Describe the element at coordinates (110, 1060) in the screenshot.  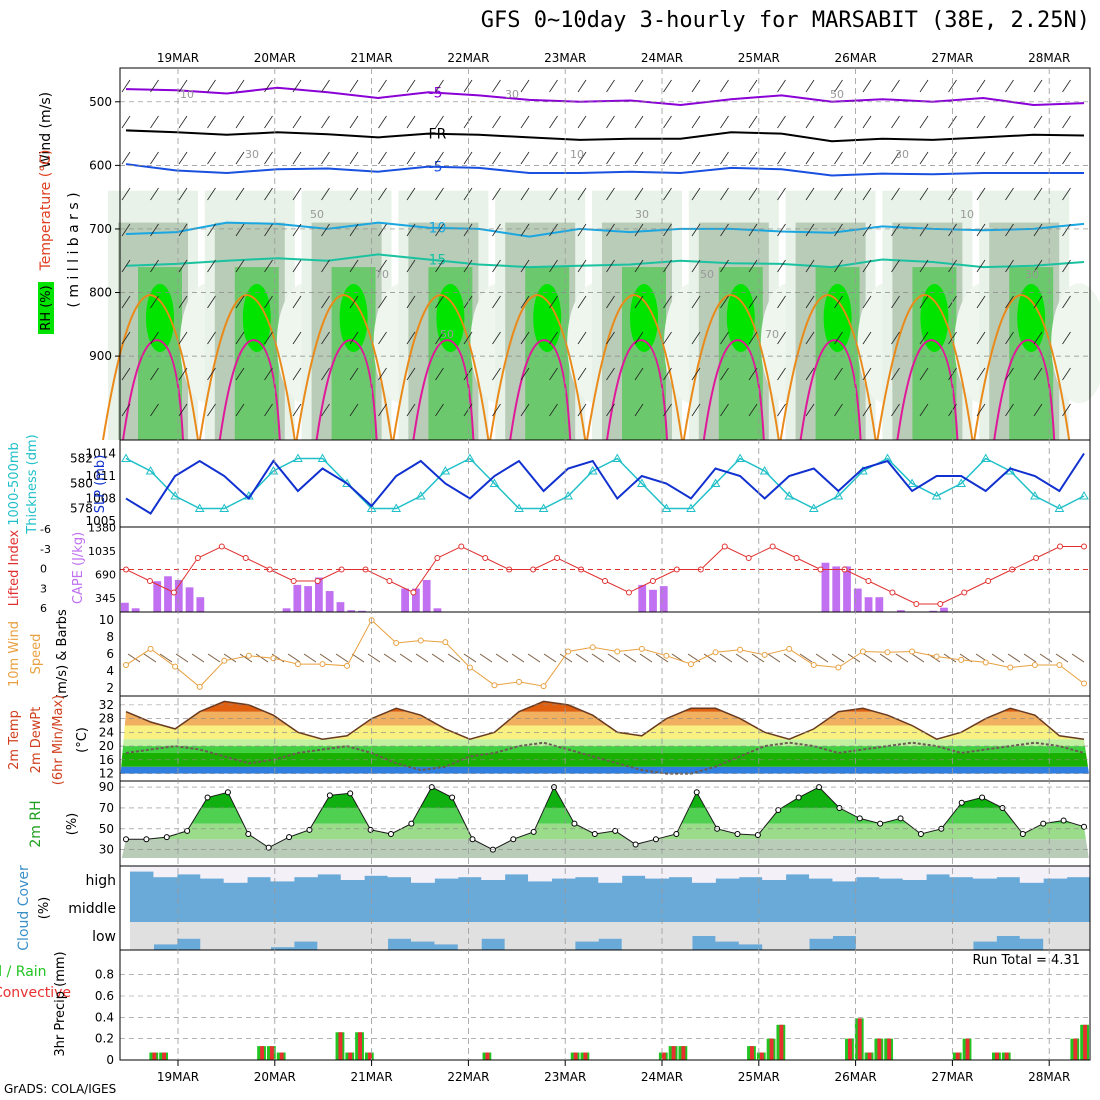
I see `precip-tick-label: 0` at that location.